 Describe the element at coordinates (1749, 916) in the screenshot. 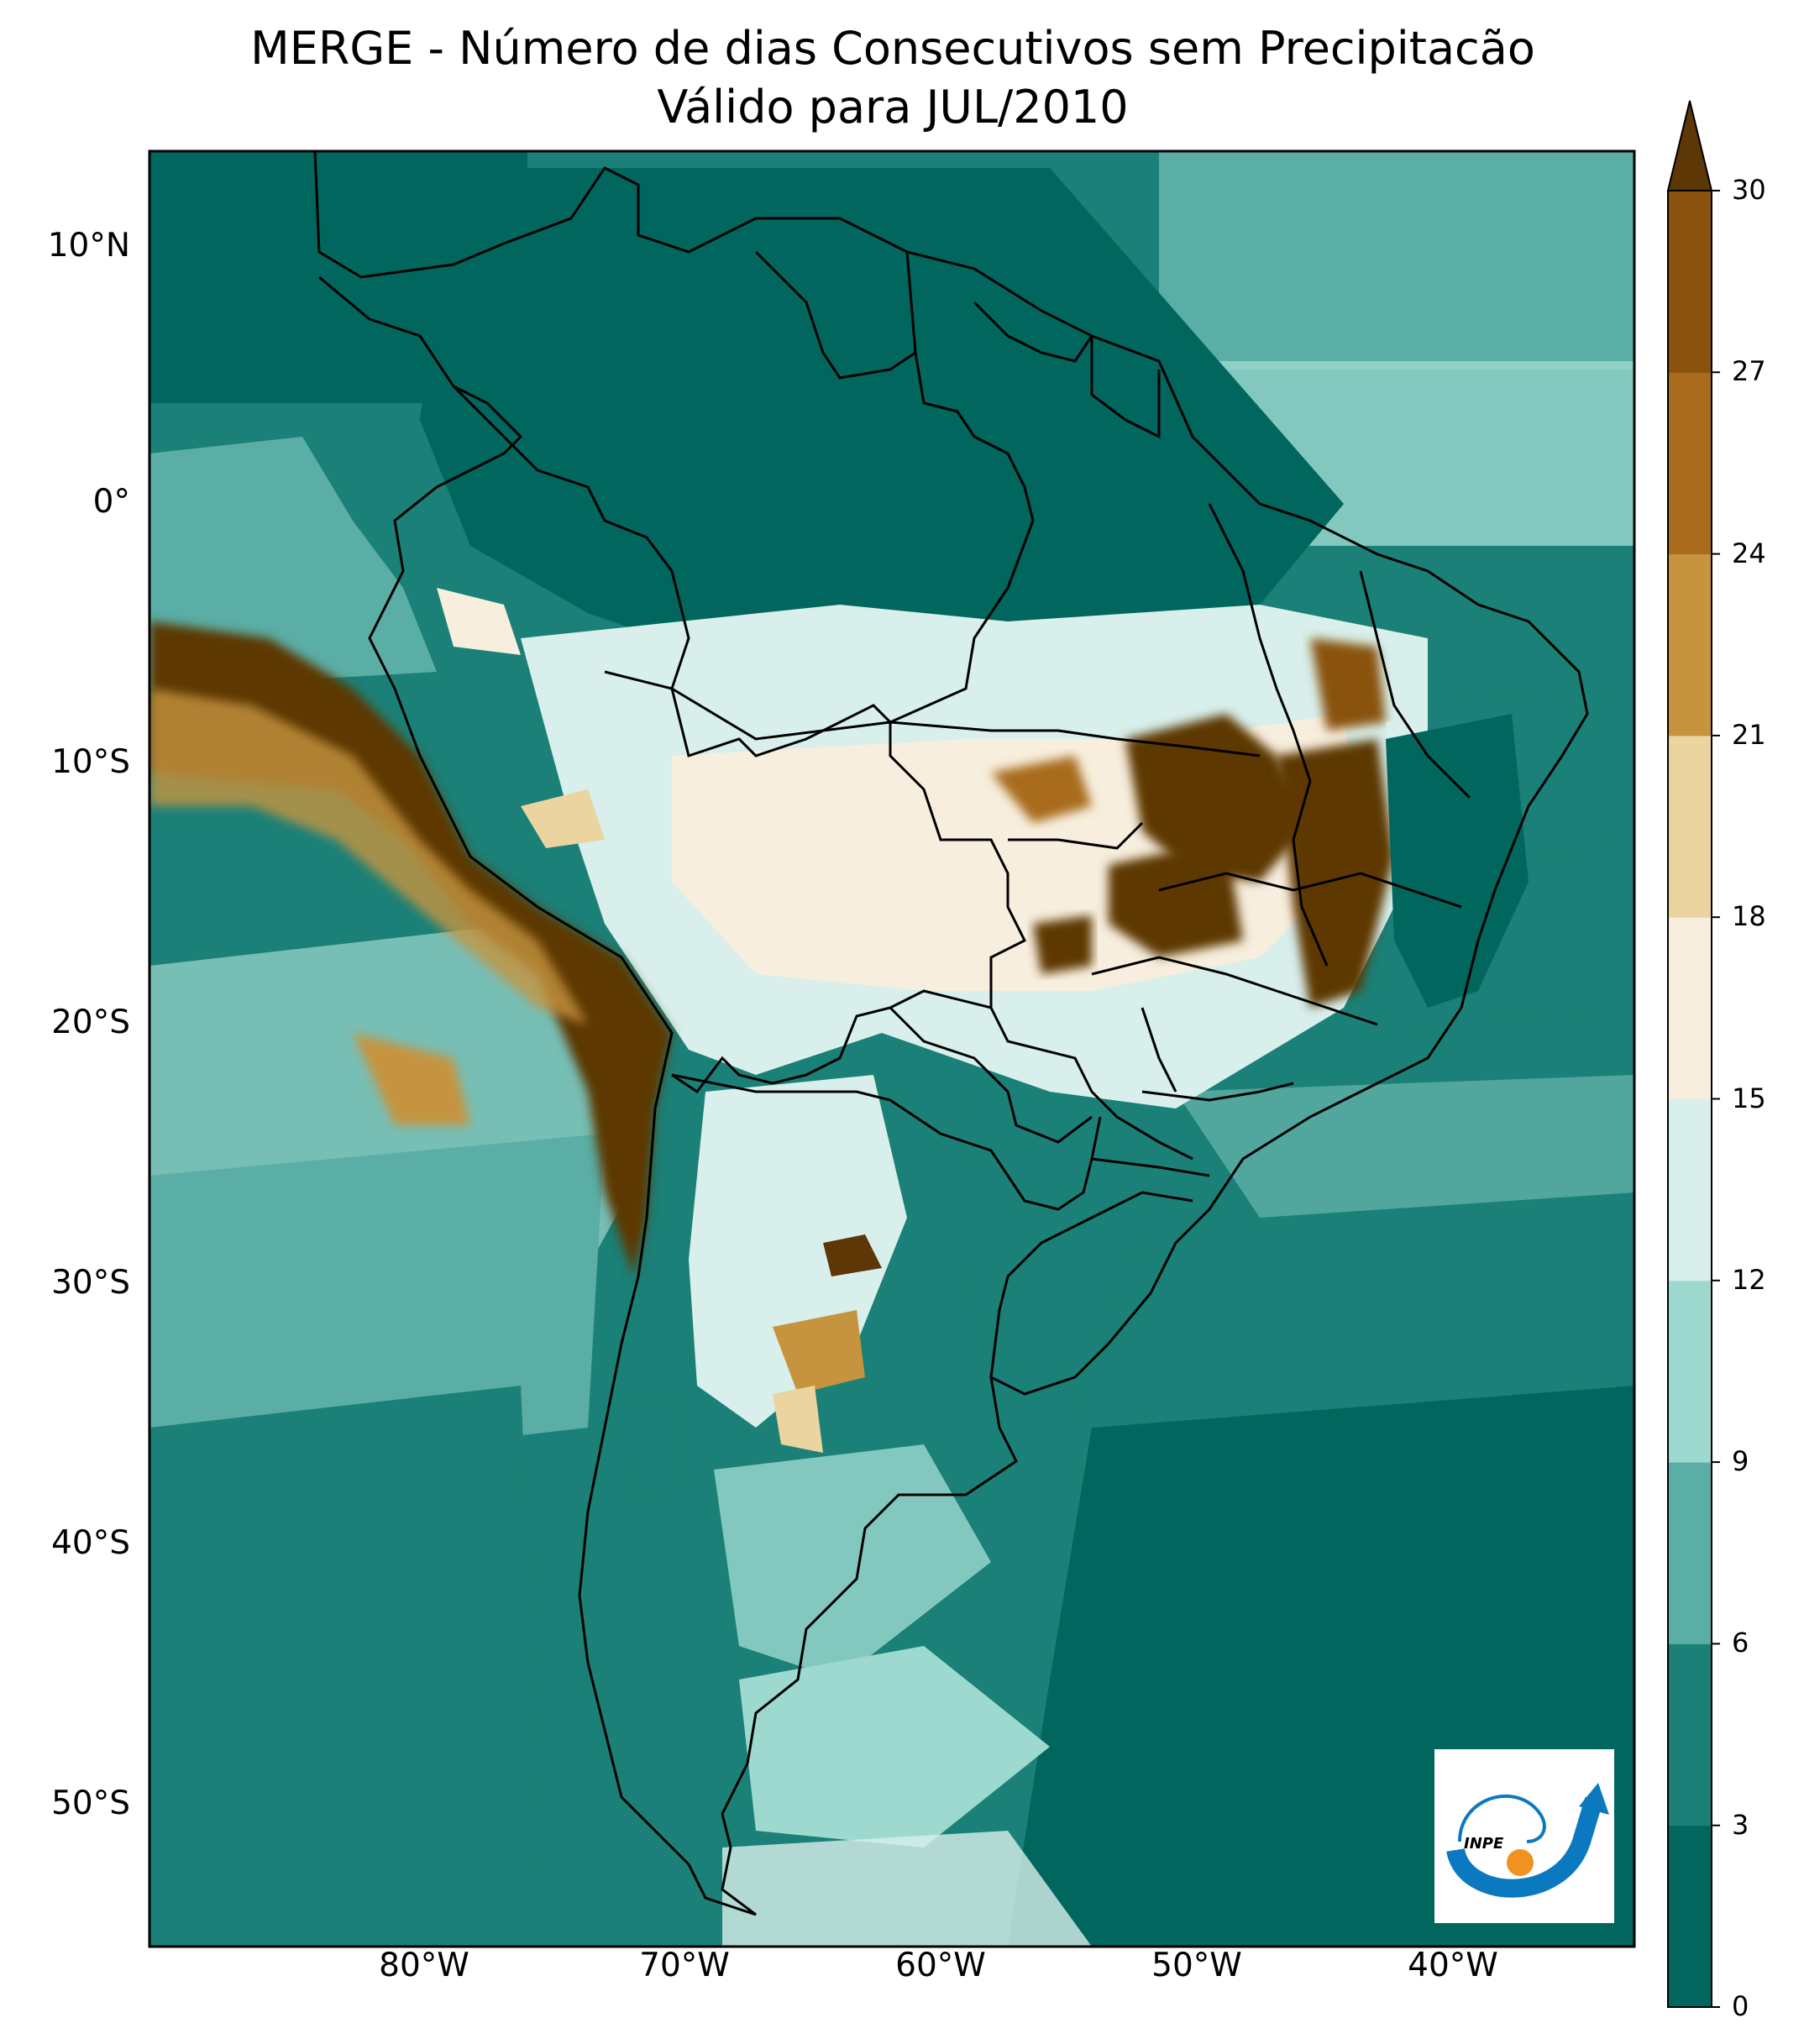

I see `colorbar-tick-label: 18` at that location.